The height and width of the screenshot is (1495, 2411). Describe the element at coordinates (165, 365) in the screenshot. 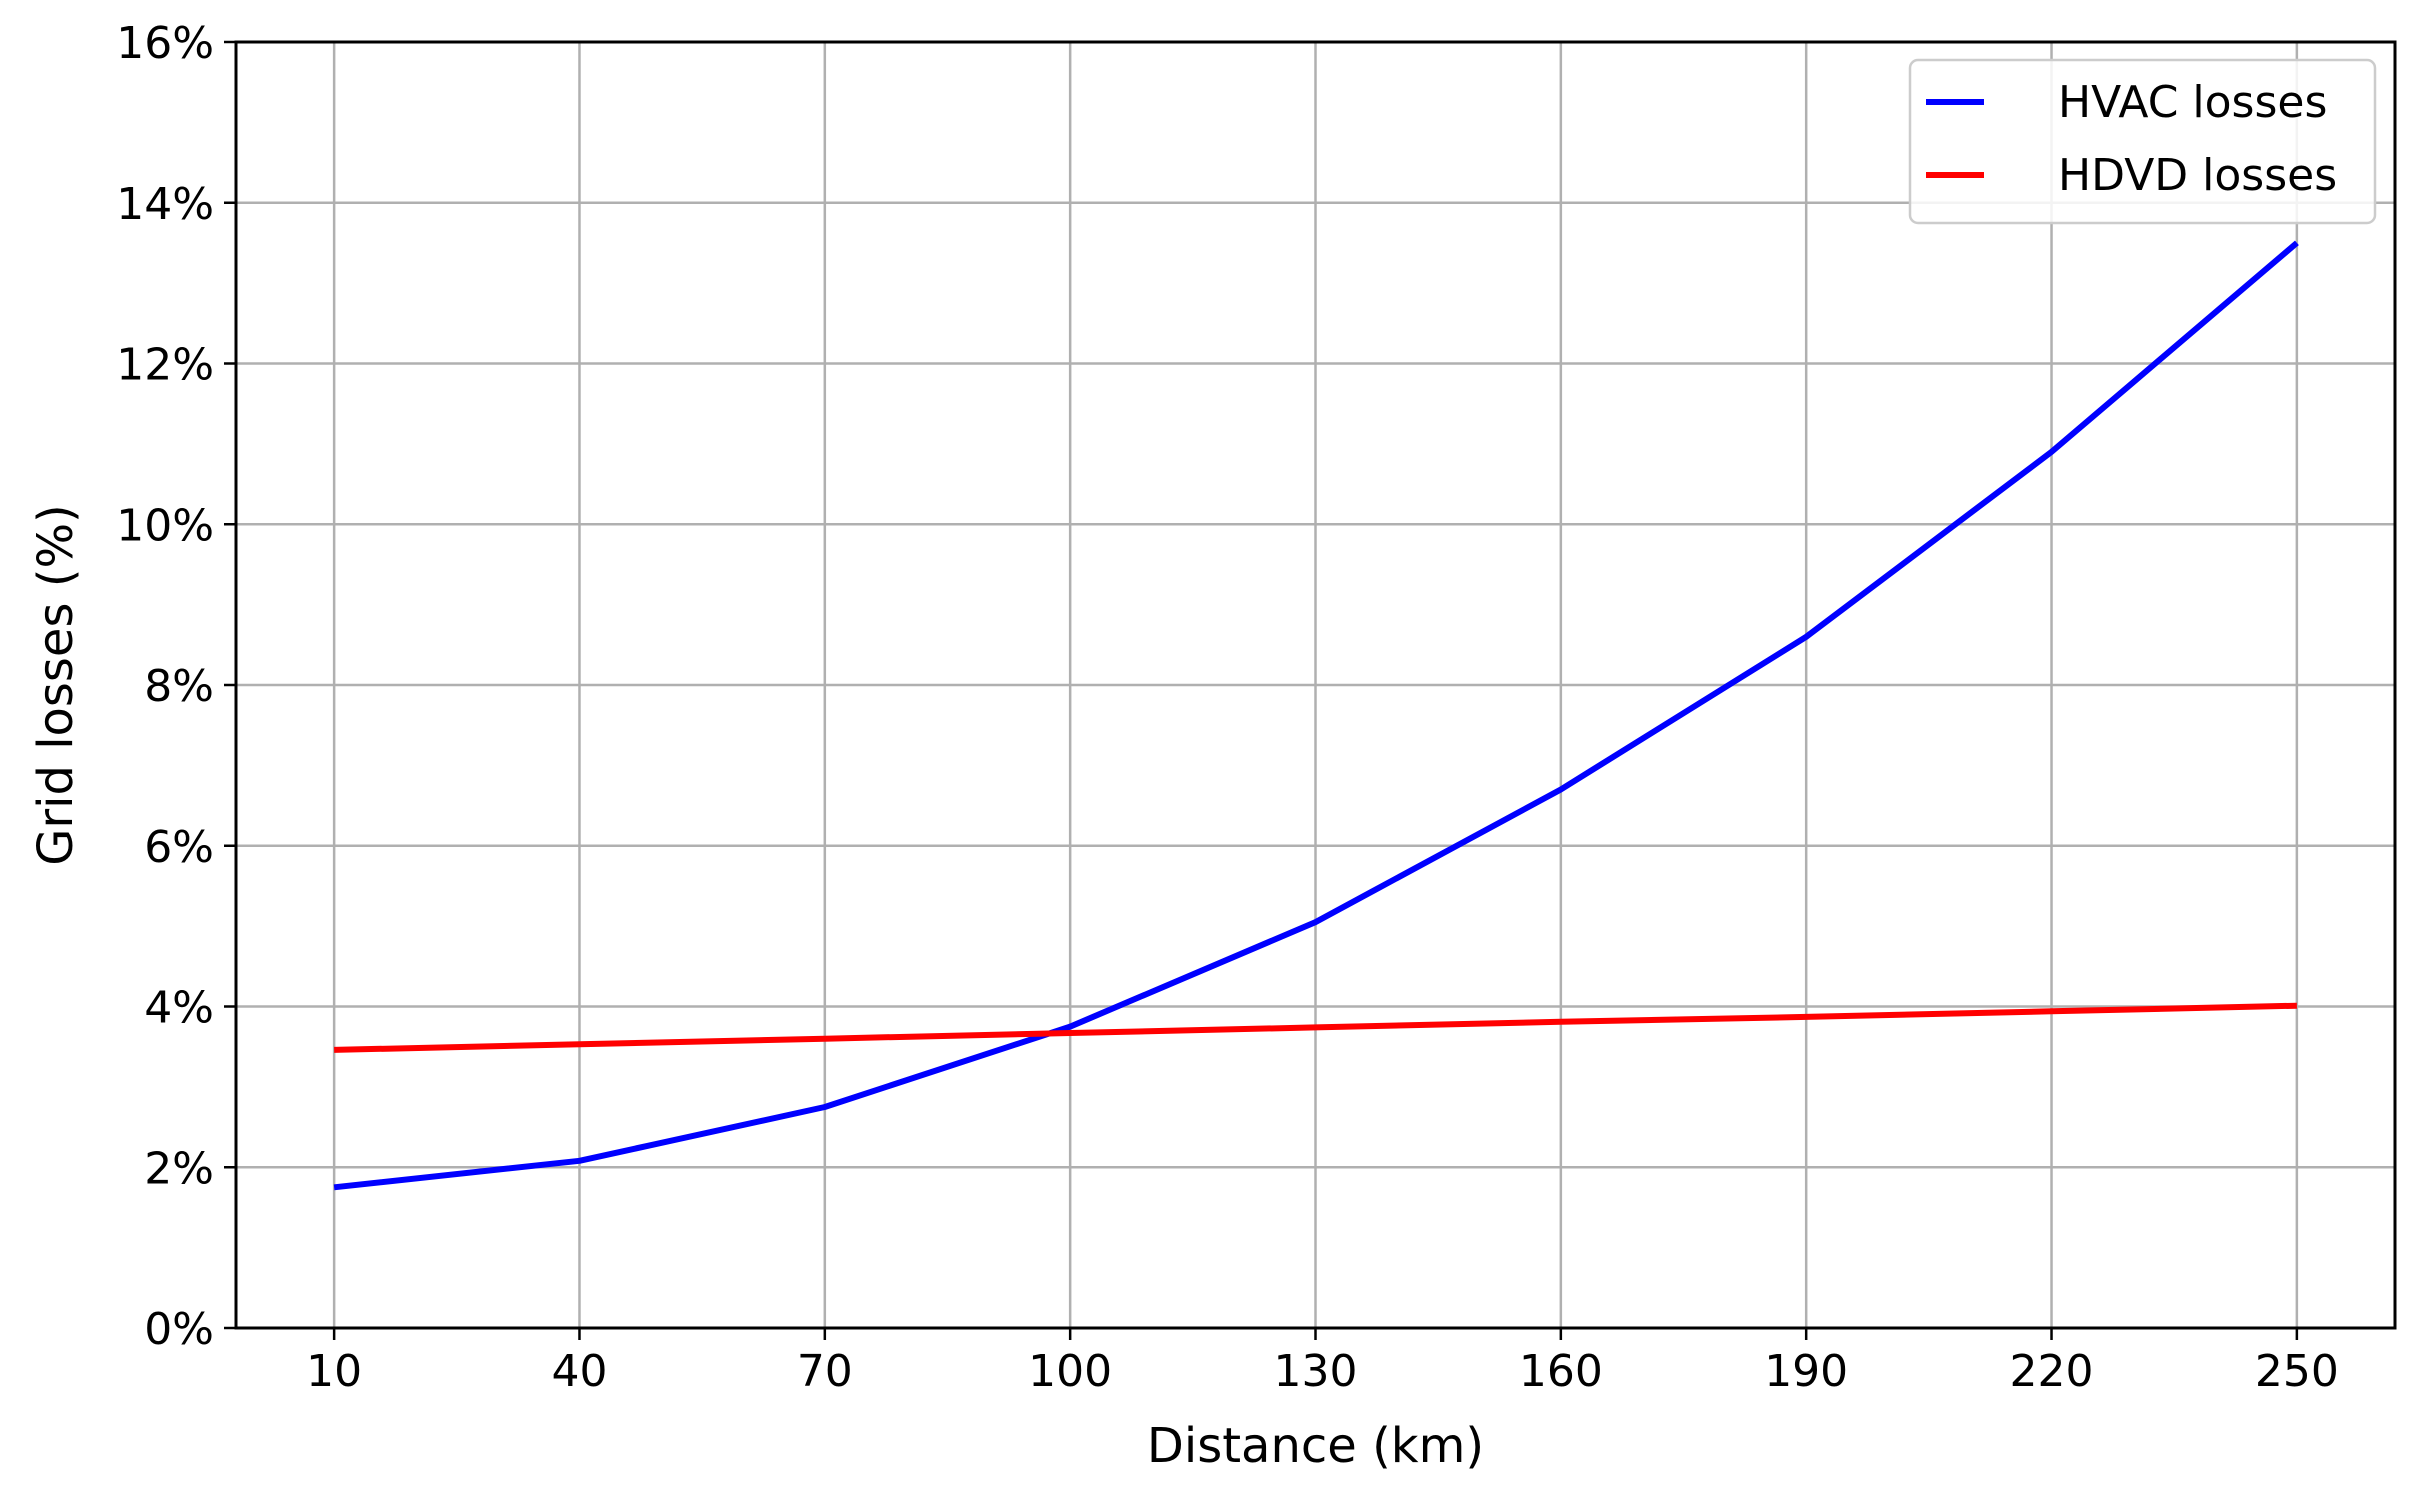

I see `y-tick-label: 12%` at that location.